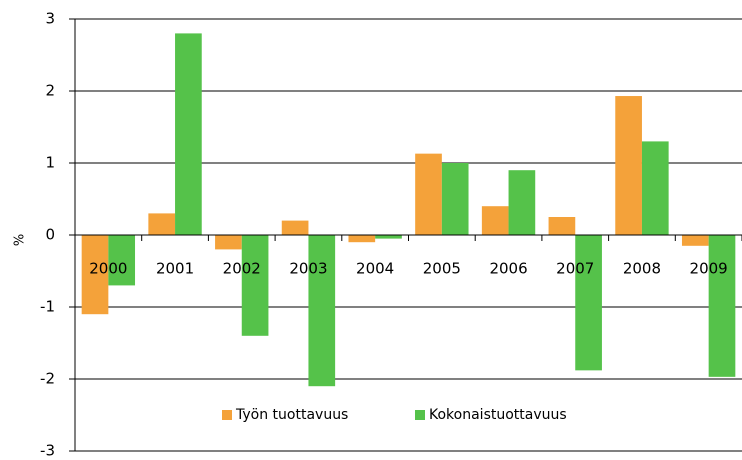 The image size is (742, 460). Describe the element at coordinates (242, 269) in the screenshot. I see `x-tick-label: 2002` at that location.